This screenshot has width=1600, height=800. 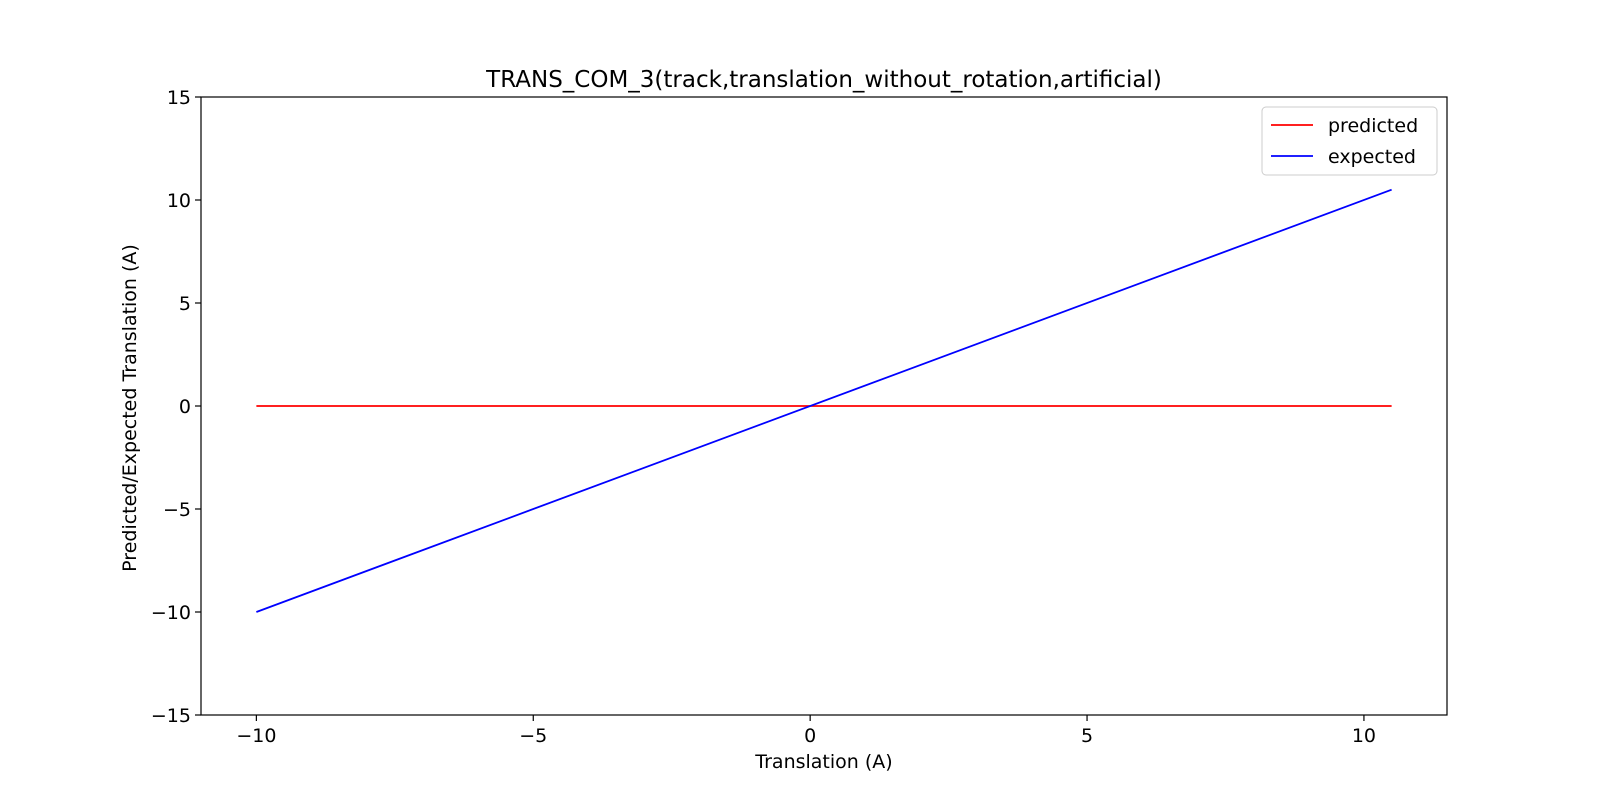 What do you see at coordinates (533, 736) in the screenshot?
I see `x-tick-label: −5` at bounding box center [533, 736].